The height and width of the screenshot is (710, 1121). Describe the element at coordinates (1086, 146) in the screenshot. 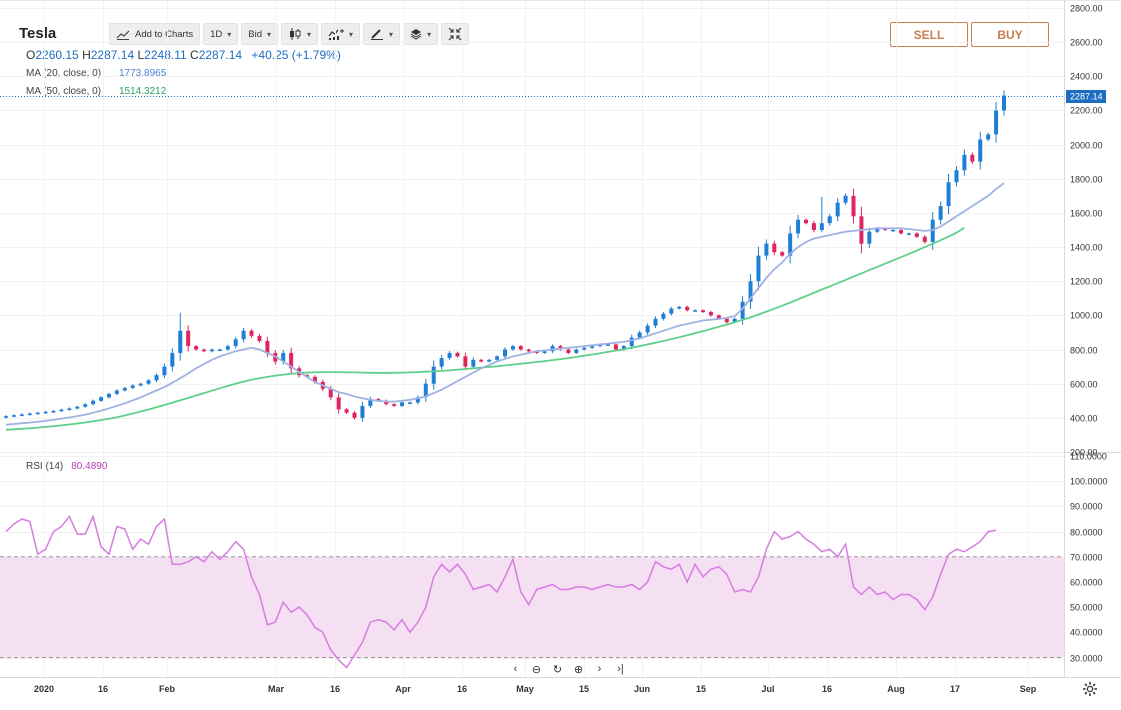

I see `price-tick-label: 2000.00` at that location.